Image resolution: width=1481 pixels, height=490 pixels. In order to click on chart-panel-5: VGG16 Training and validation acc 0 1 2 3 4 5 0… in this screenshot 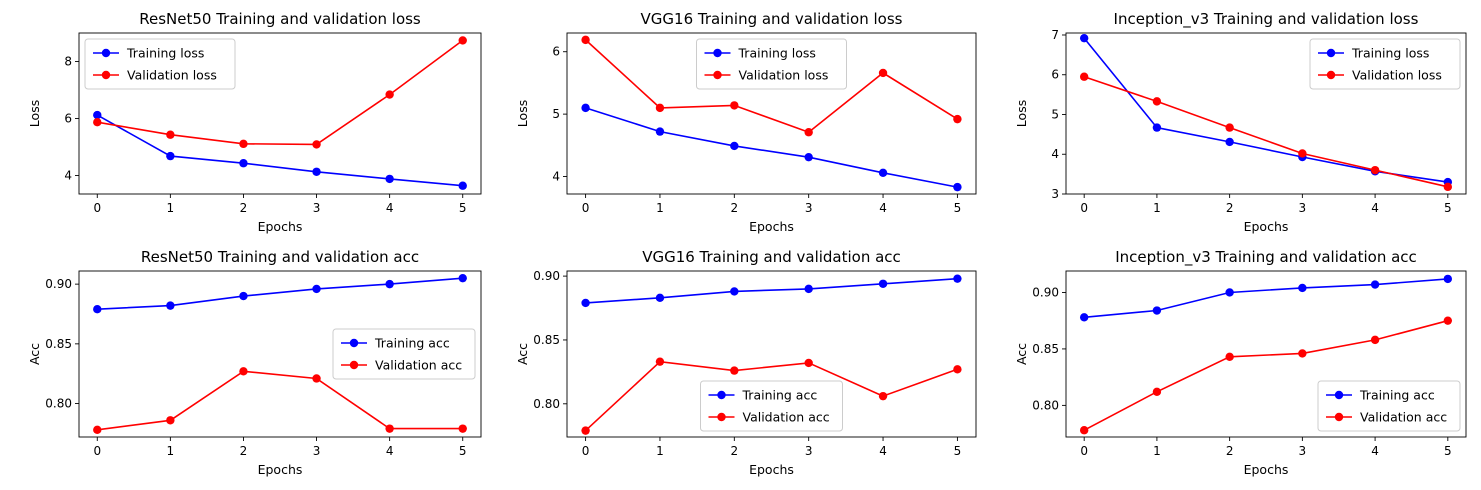, I will do `click(746, 362)`.